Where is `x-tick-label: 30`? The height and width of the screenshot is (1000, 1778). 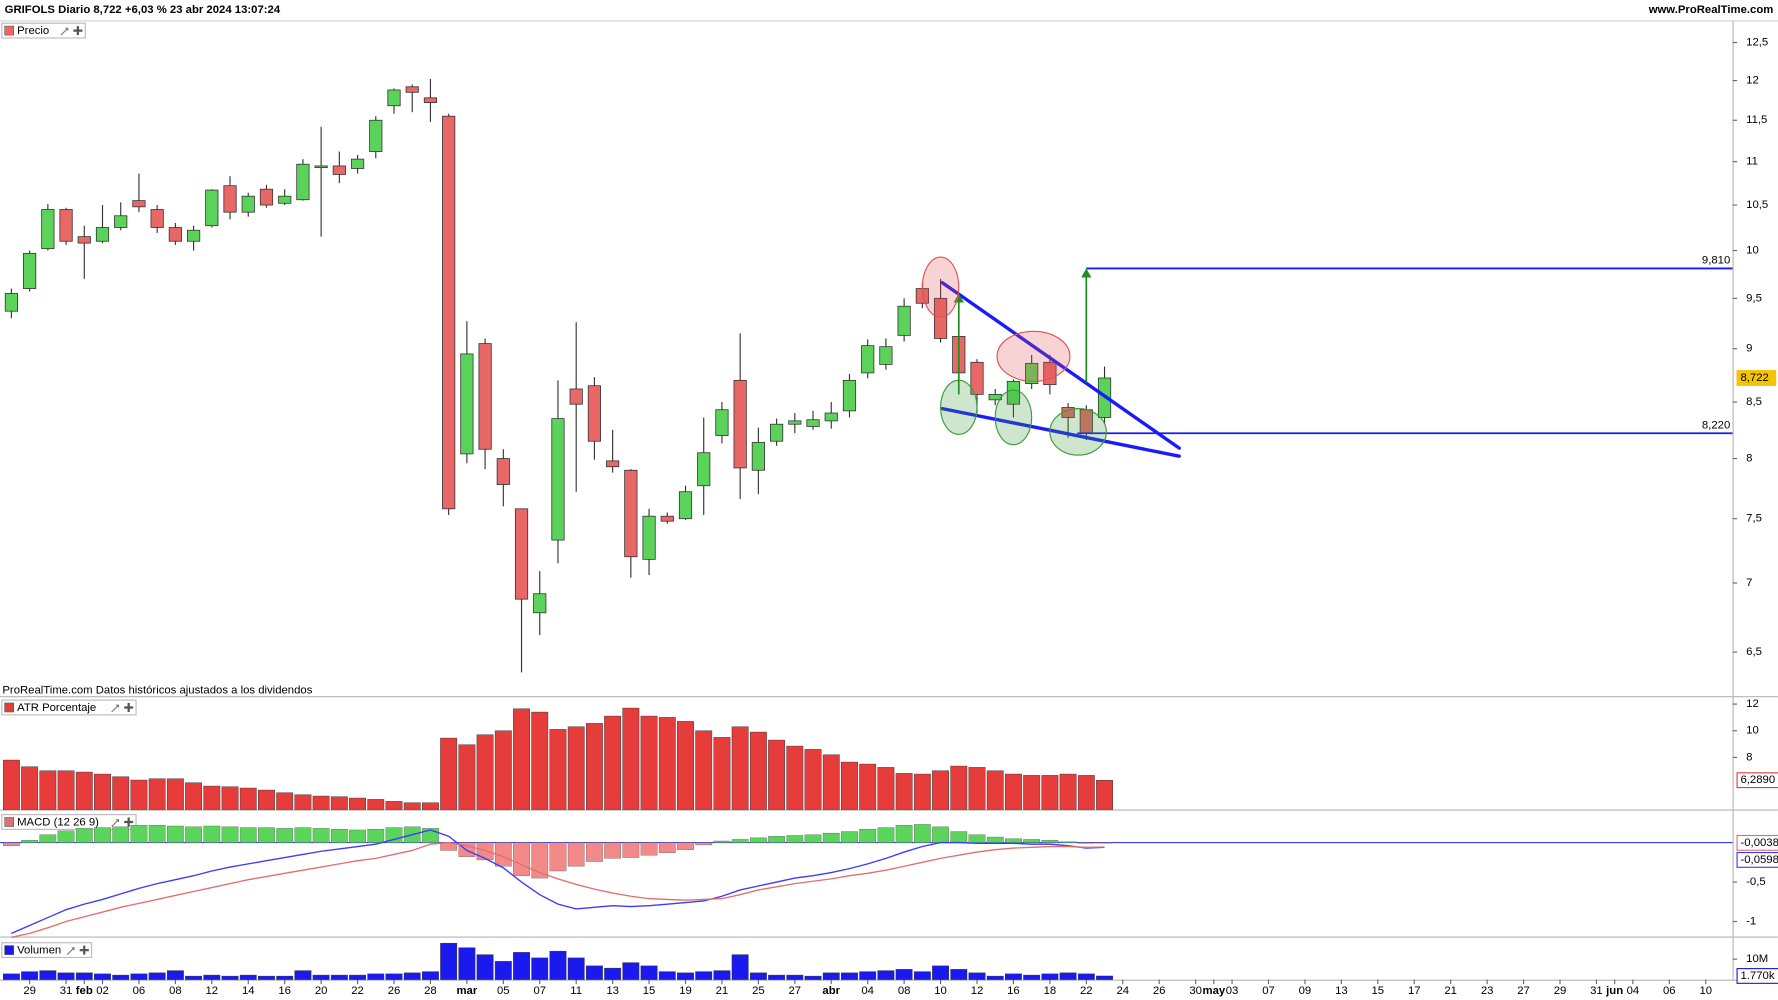 x-tick-label: 30 is located at coordinates (1195, 991).